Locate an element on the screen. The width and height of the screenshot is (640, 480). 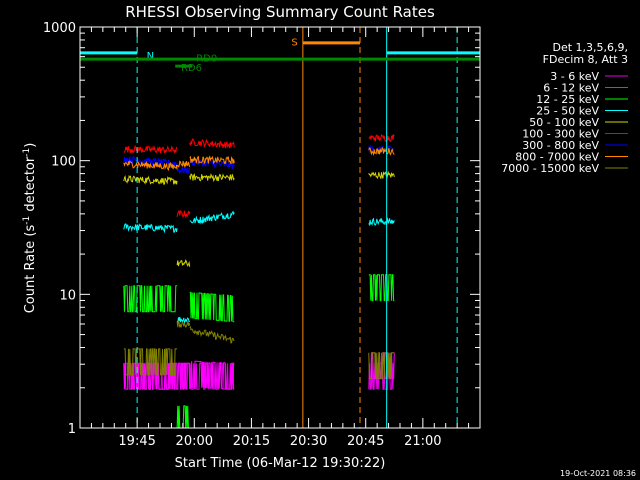
y-axis-label: Count Rate (s-1 detector-1) is located at coordinates (30, 228).